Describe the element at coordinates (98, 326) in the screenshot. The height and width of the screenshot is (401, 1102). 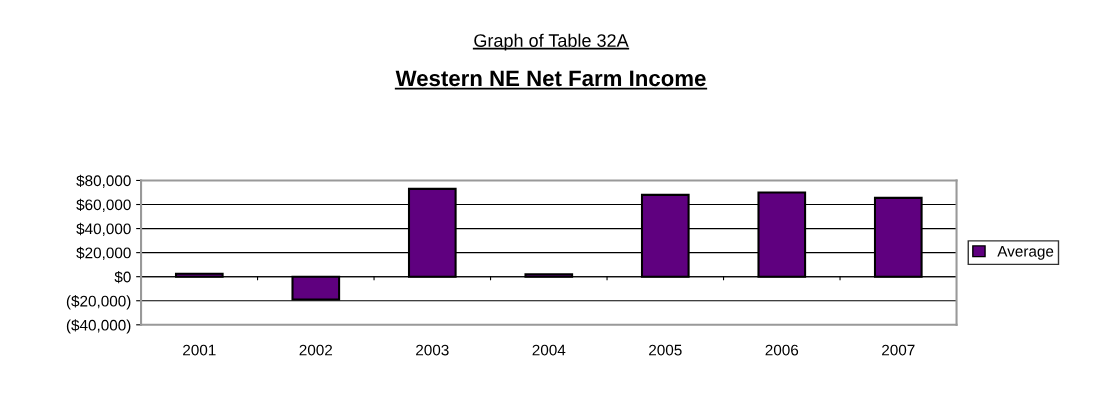
I see `y-tick-label: ($40,000)` at that location.